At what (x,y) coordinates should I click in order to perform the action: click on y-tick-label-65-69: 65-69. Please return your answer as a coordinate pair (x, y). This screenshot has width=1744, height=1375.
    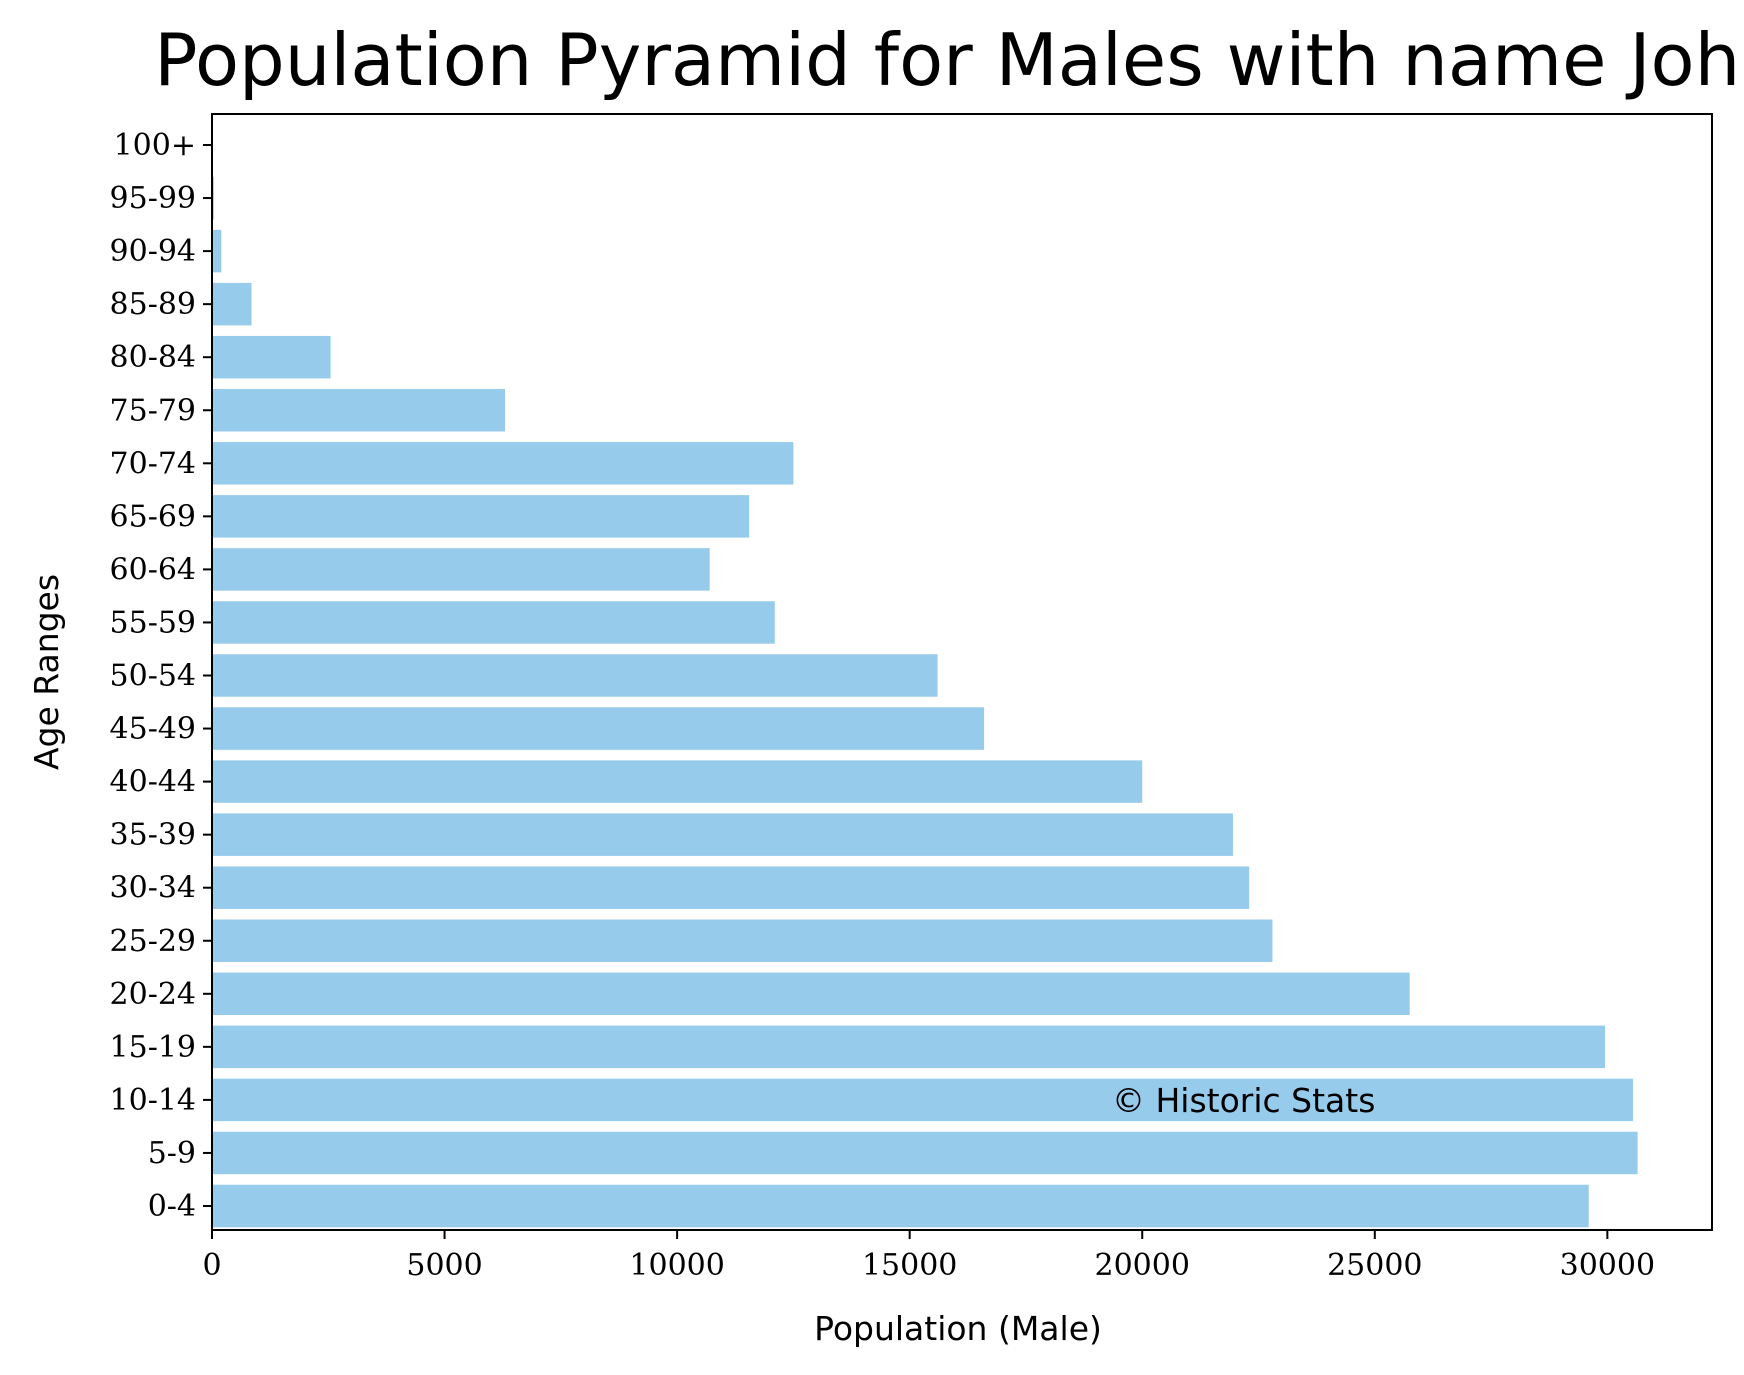
    Looking at the image, I should click on (153, 516).